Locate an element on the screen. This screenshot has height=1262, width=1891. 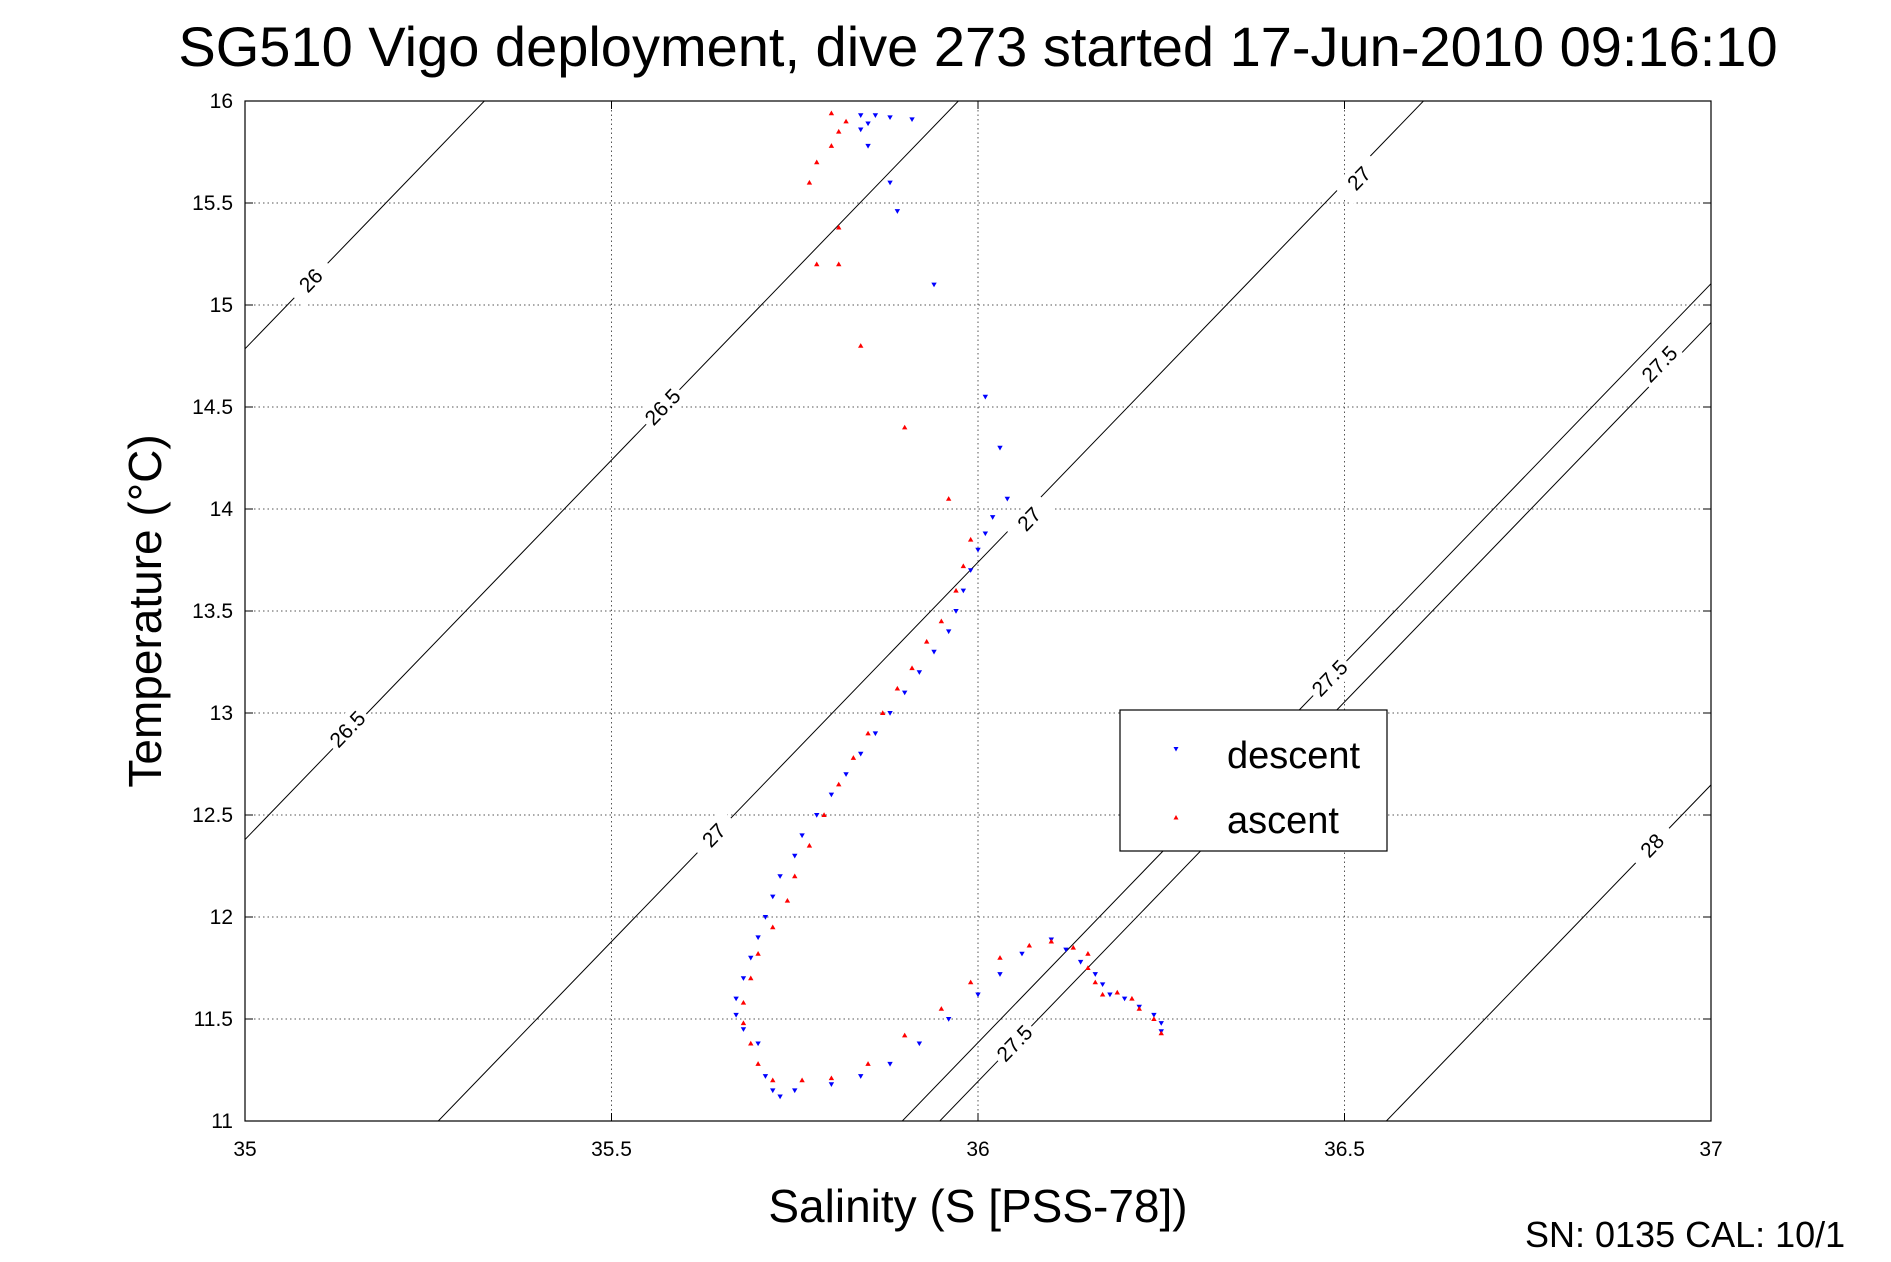
legend-box is located at coordinates (1253, 780).